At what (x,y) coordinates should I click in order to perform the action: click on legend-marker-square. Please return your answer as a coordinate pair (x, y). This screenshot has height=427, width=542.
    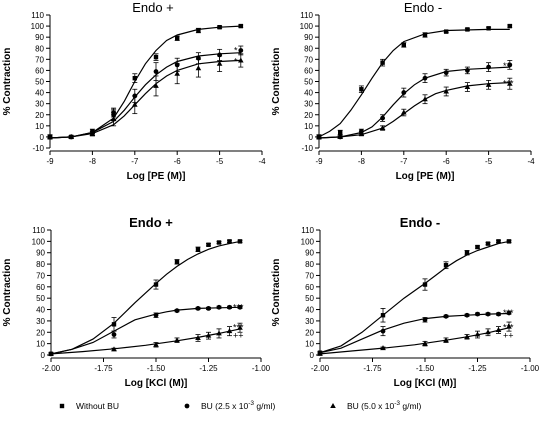
    Looking at the image, I should click on (62, 406).